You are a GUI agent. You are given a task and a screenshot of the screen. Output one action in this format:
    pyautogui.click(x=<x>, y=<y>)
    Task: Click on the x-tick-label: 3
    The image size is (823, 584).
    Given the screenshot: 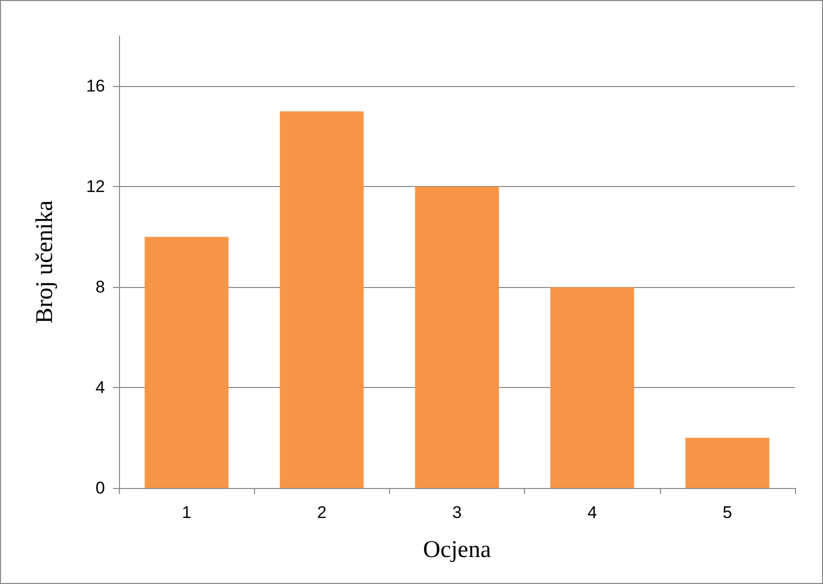 What is the action you would take?
    pyautogui.click(x=457, y=512)
    